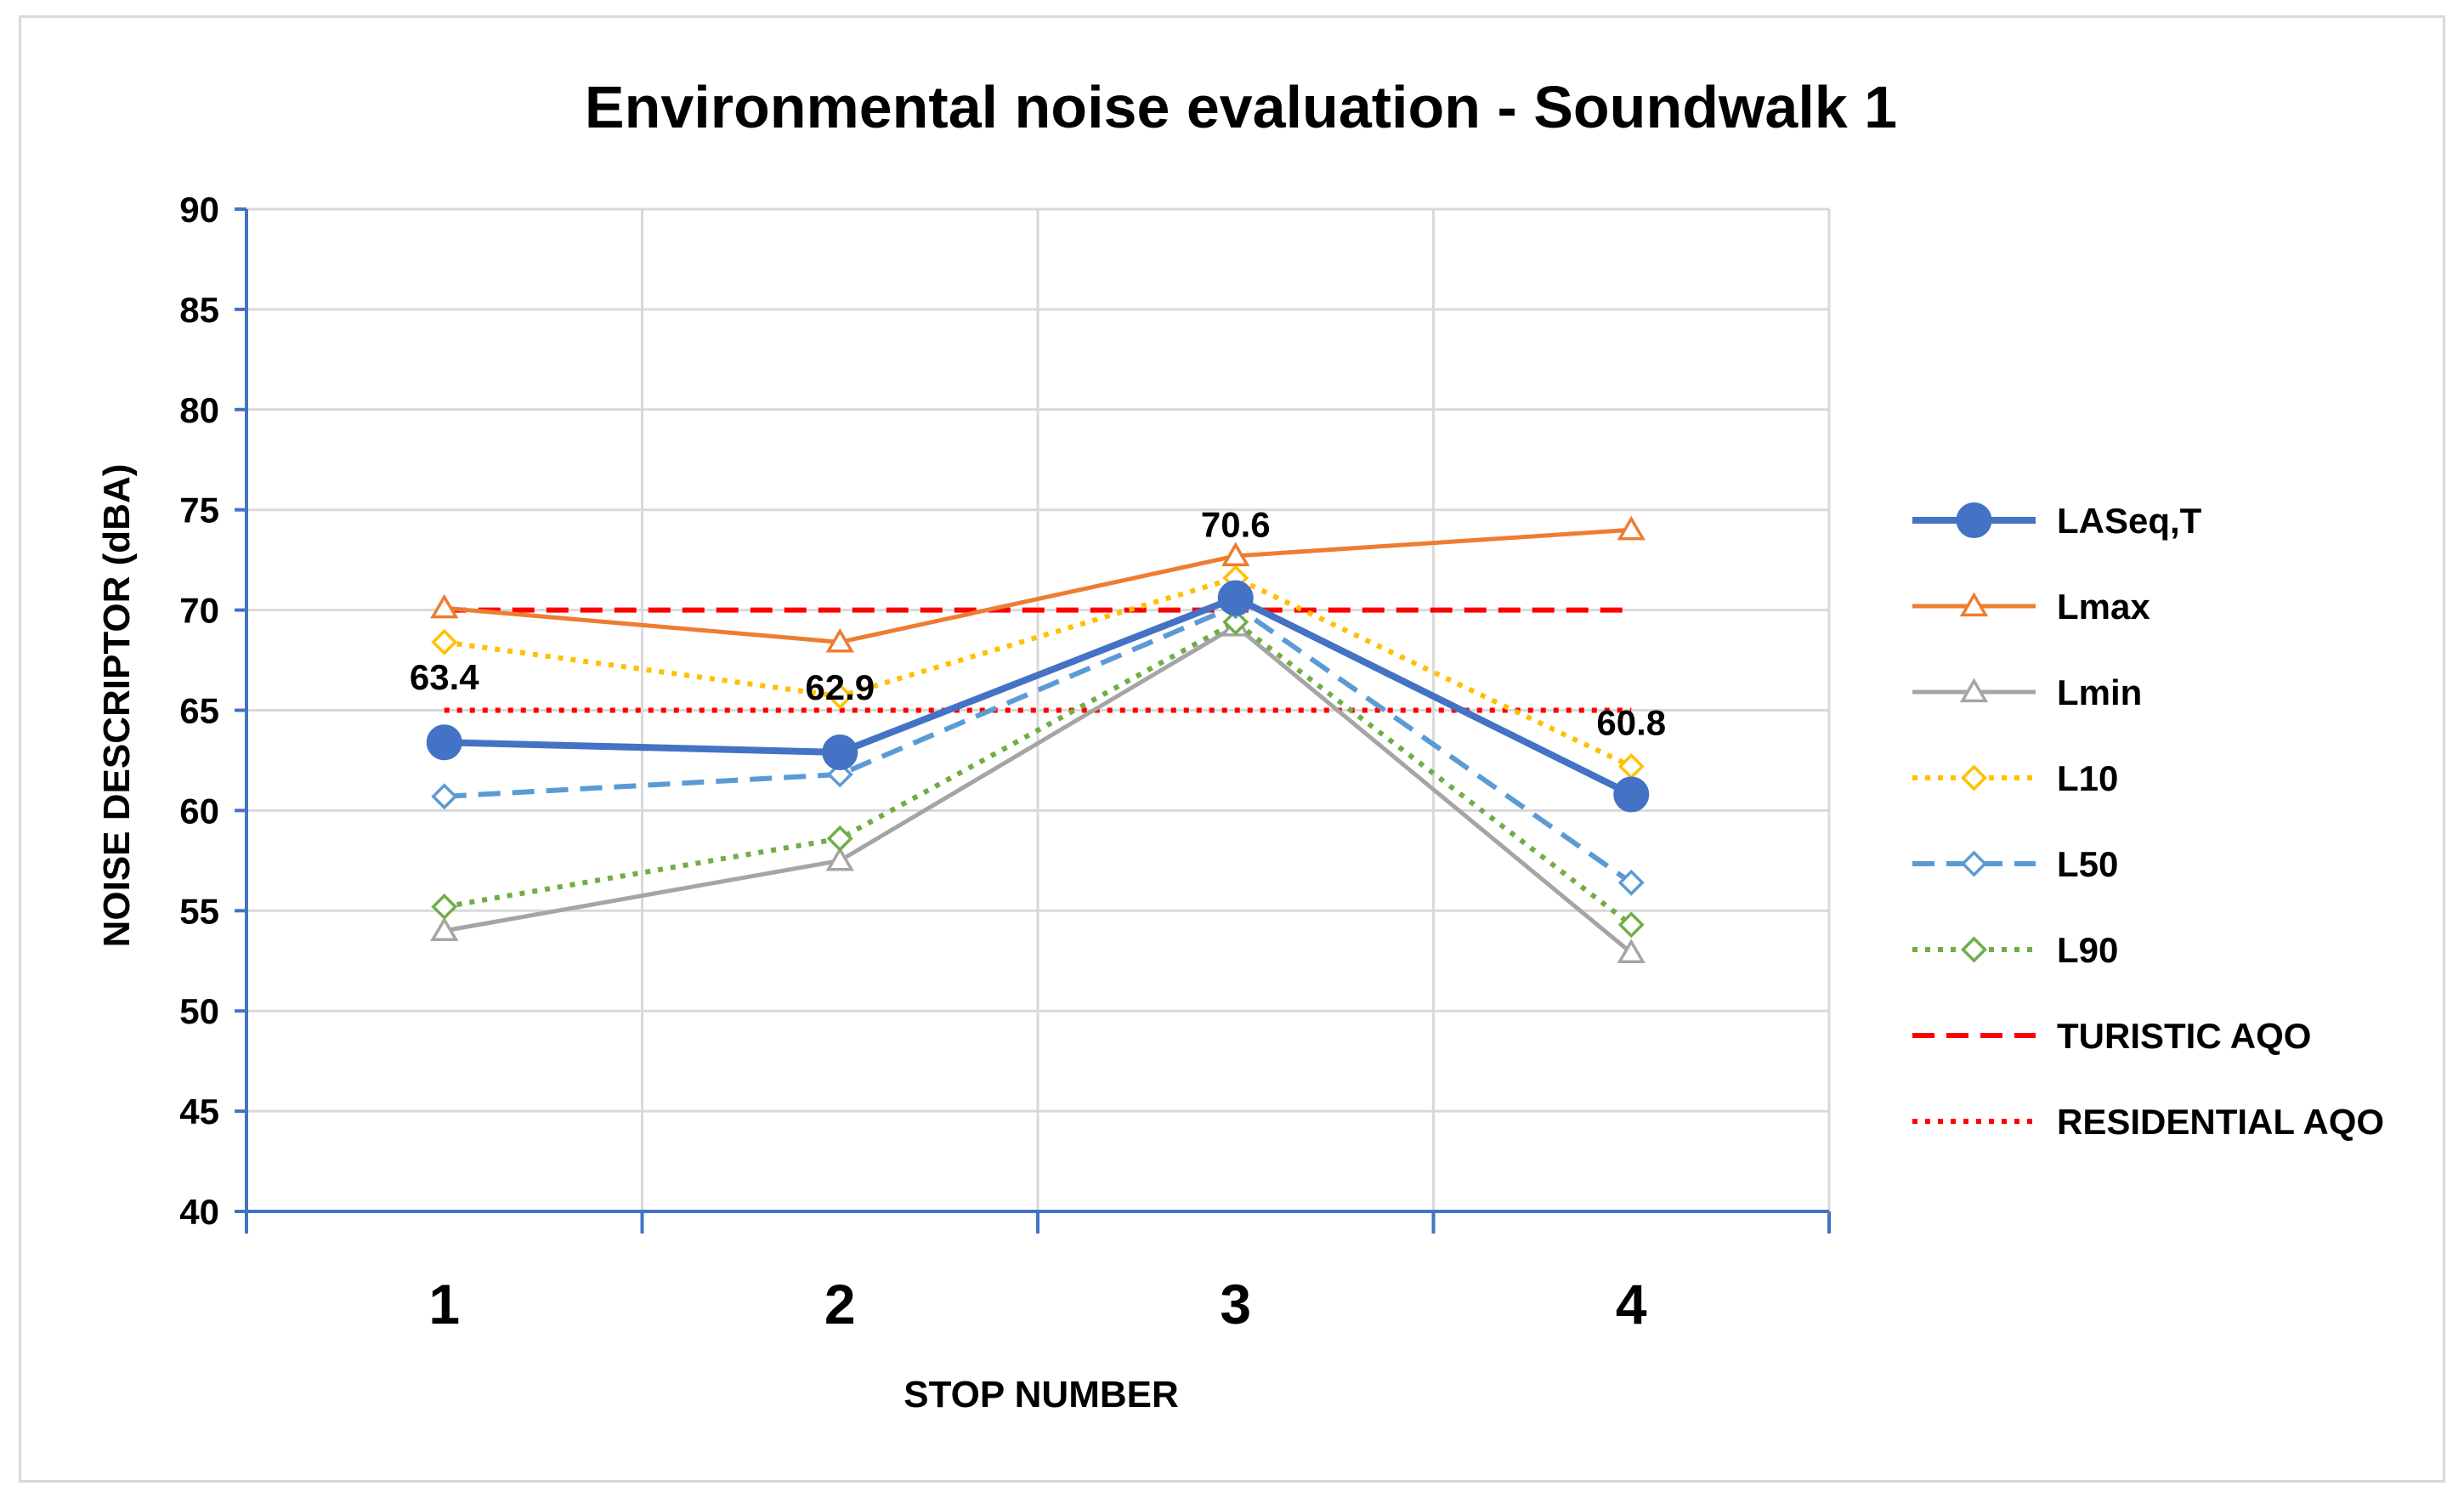 Image resolution: width=2464 pixels, height=1503 pixels. What do you see at coordinates (2088, 950) in the screenshot?
I see `legend-label: L90` at bounding box center [2088, 950].